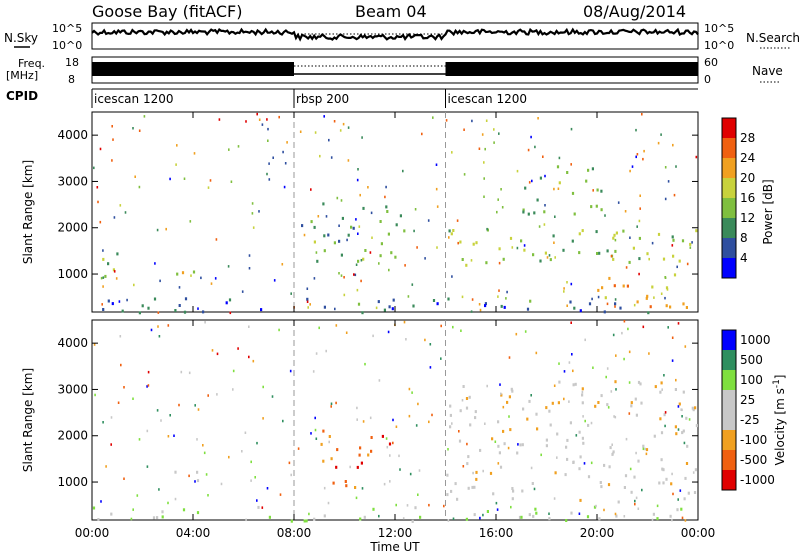 Image resolution: width=800 pixels, height=554 pixels. I want to click on colorbar-swatch, so click(729, 340).